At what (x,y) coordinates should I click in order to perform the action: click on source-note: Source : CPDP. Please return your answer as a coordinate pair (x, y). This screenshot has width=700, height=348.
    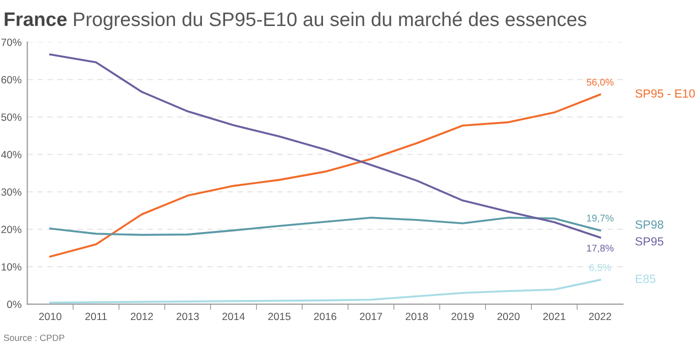
    Looking at the image, I should click on (34, 337).